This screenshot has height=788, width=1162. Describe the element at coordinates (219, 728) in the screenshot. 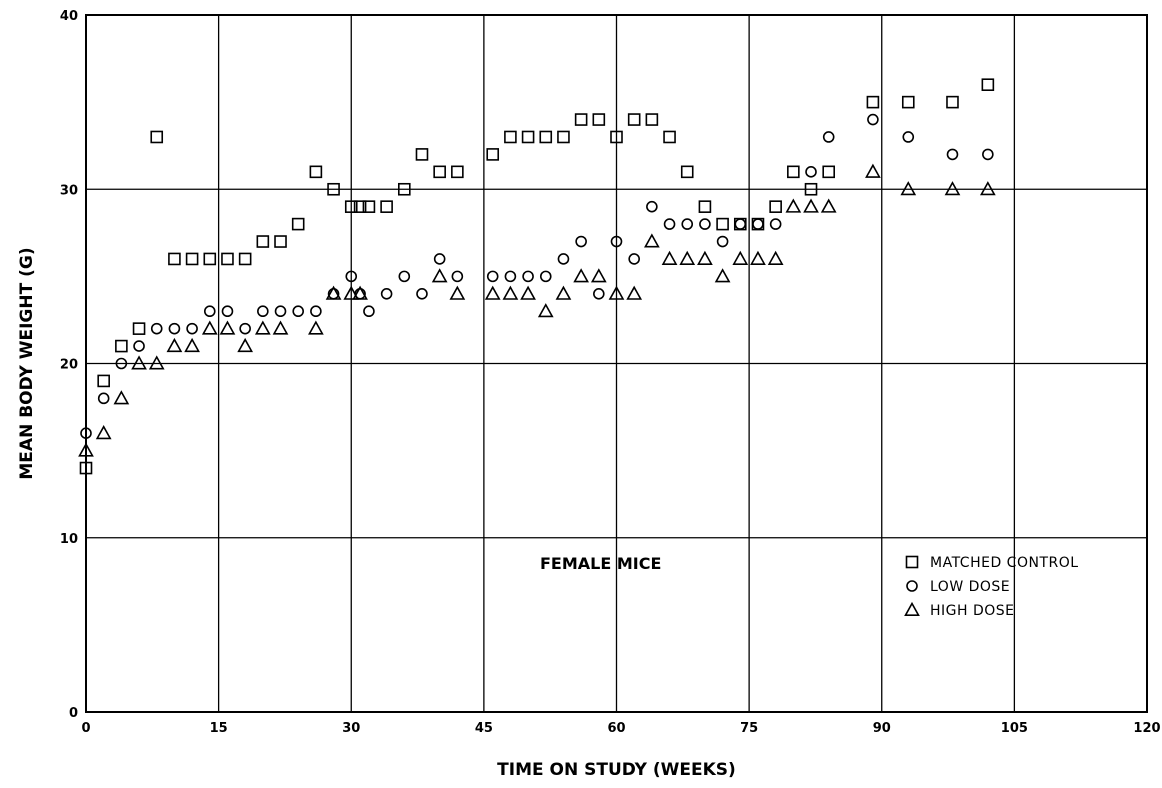

I see `x-tick-label: 15` at that location.